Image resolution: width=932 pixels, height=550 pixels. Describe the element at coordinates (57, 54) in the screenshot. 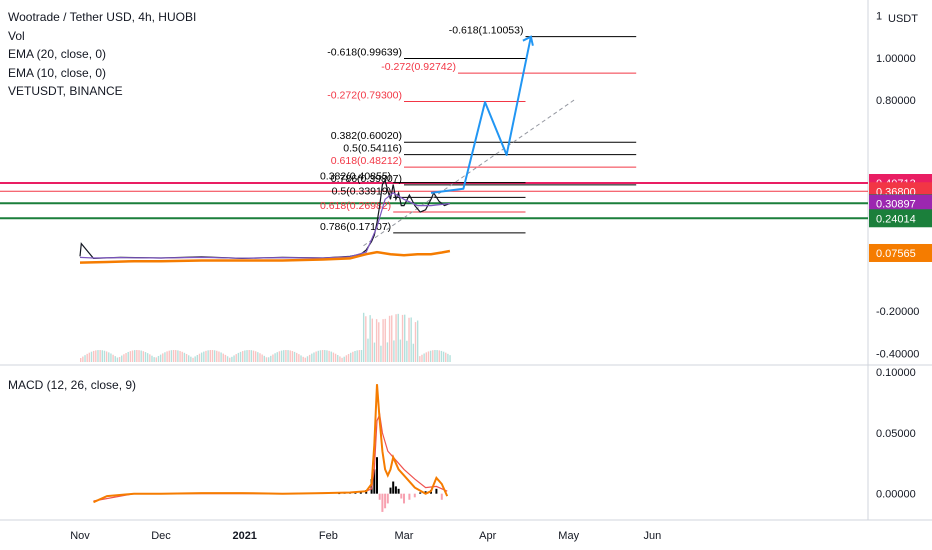

I see `legend-ema20: EMA (20, close, 0)` at that location.